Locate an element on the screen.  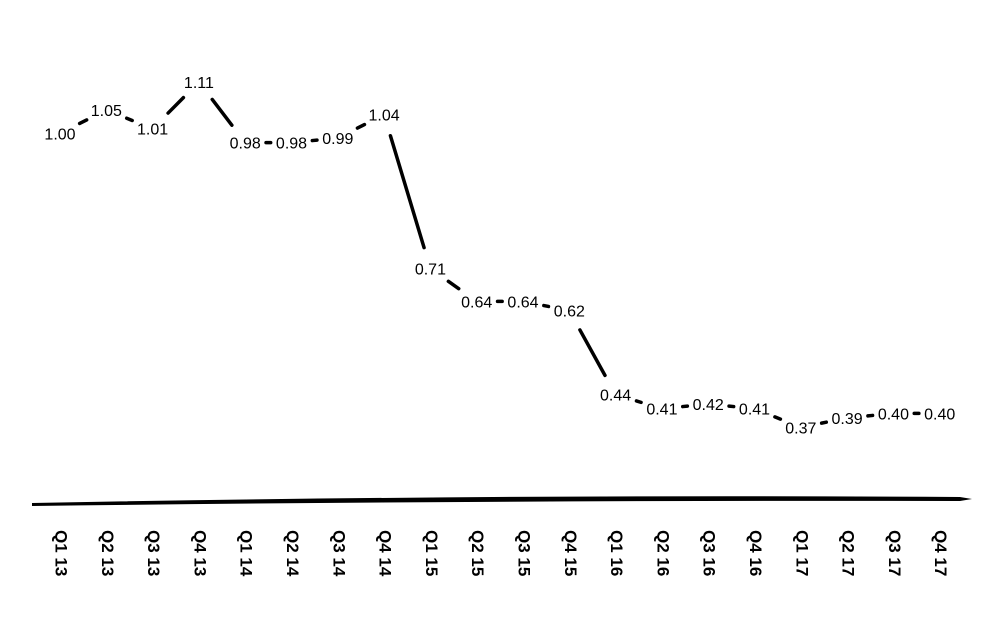
data-label: 0.71 is located at coordinates (430, 270).